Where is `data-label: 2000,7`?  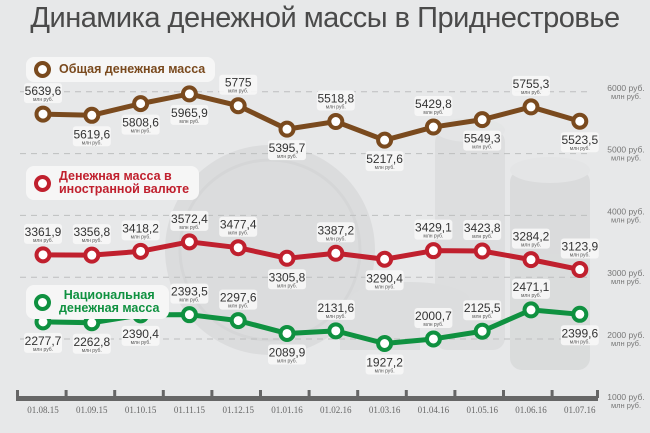 data-label: 2000,7 is located at coordinates (433, 316).